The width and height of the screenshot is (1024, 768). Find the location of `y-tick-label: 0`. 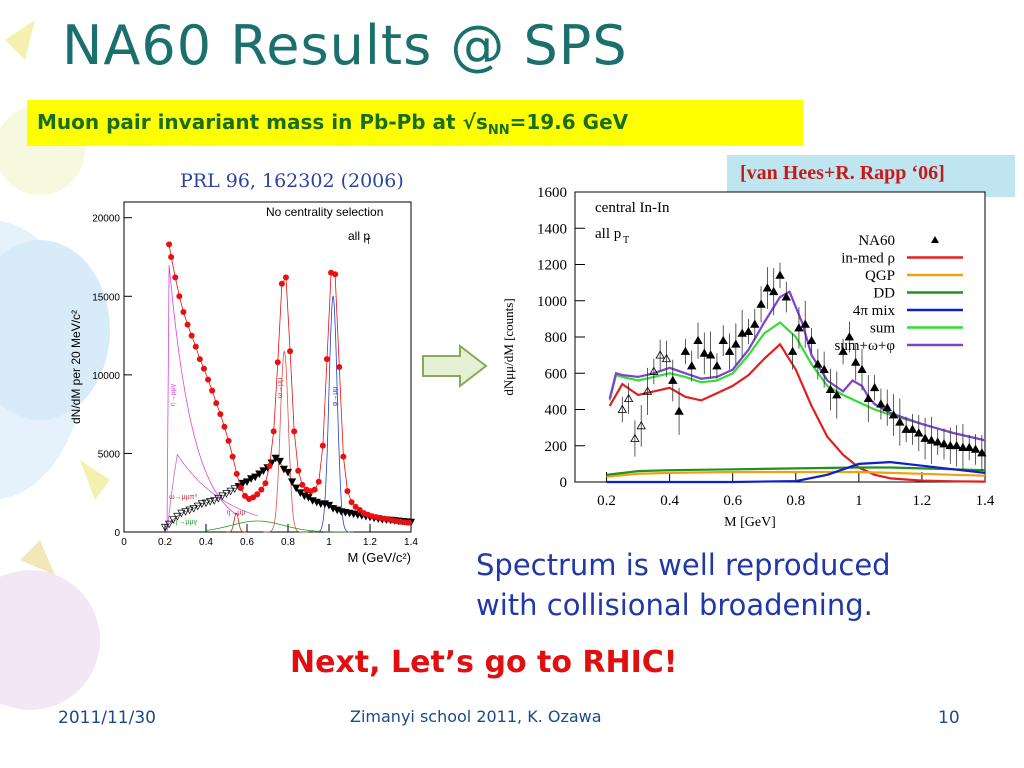

y-tick-label: 0 is located at coordinates (564, 483).